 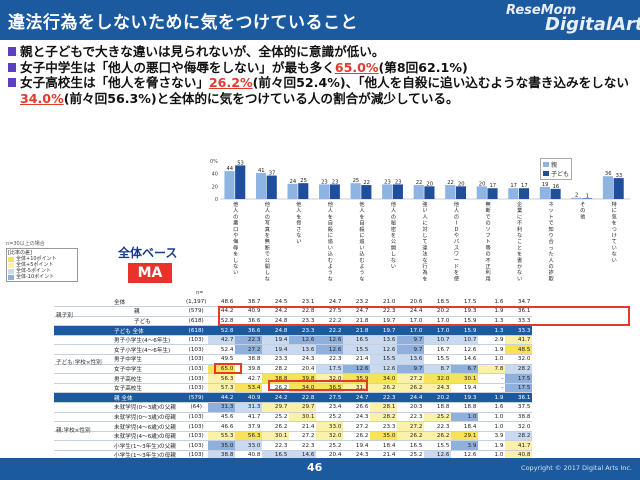 I want to click on highlight-percent: 65.0%, so click(x=356, y=67).